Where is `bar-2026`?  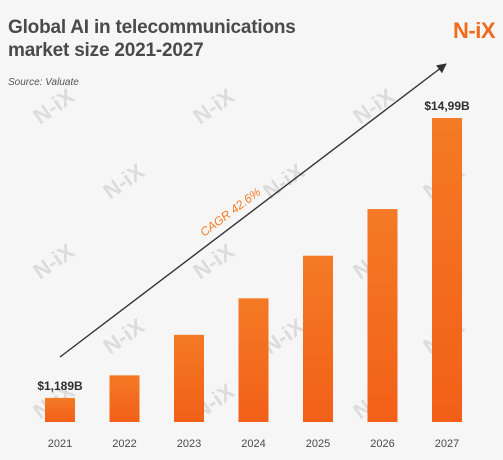 bar-2026 is located at coordinates (382, 315).